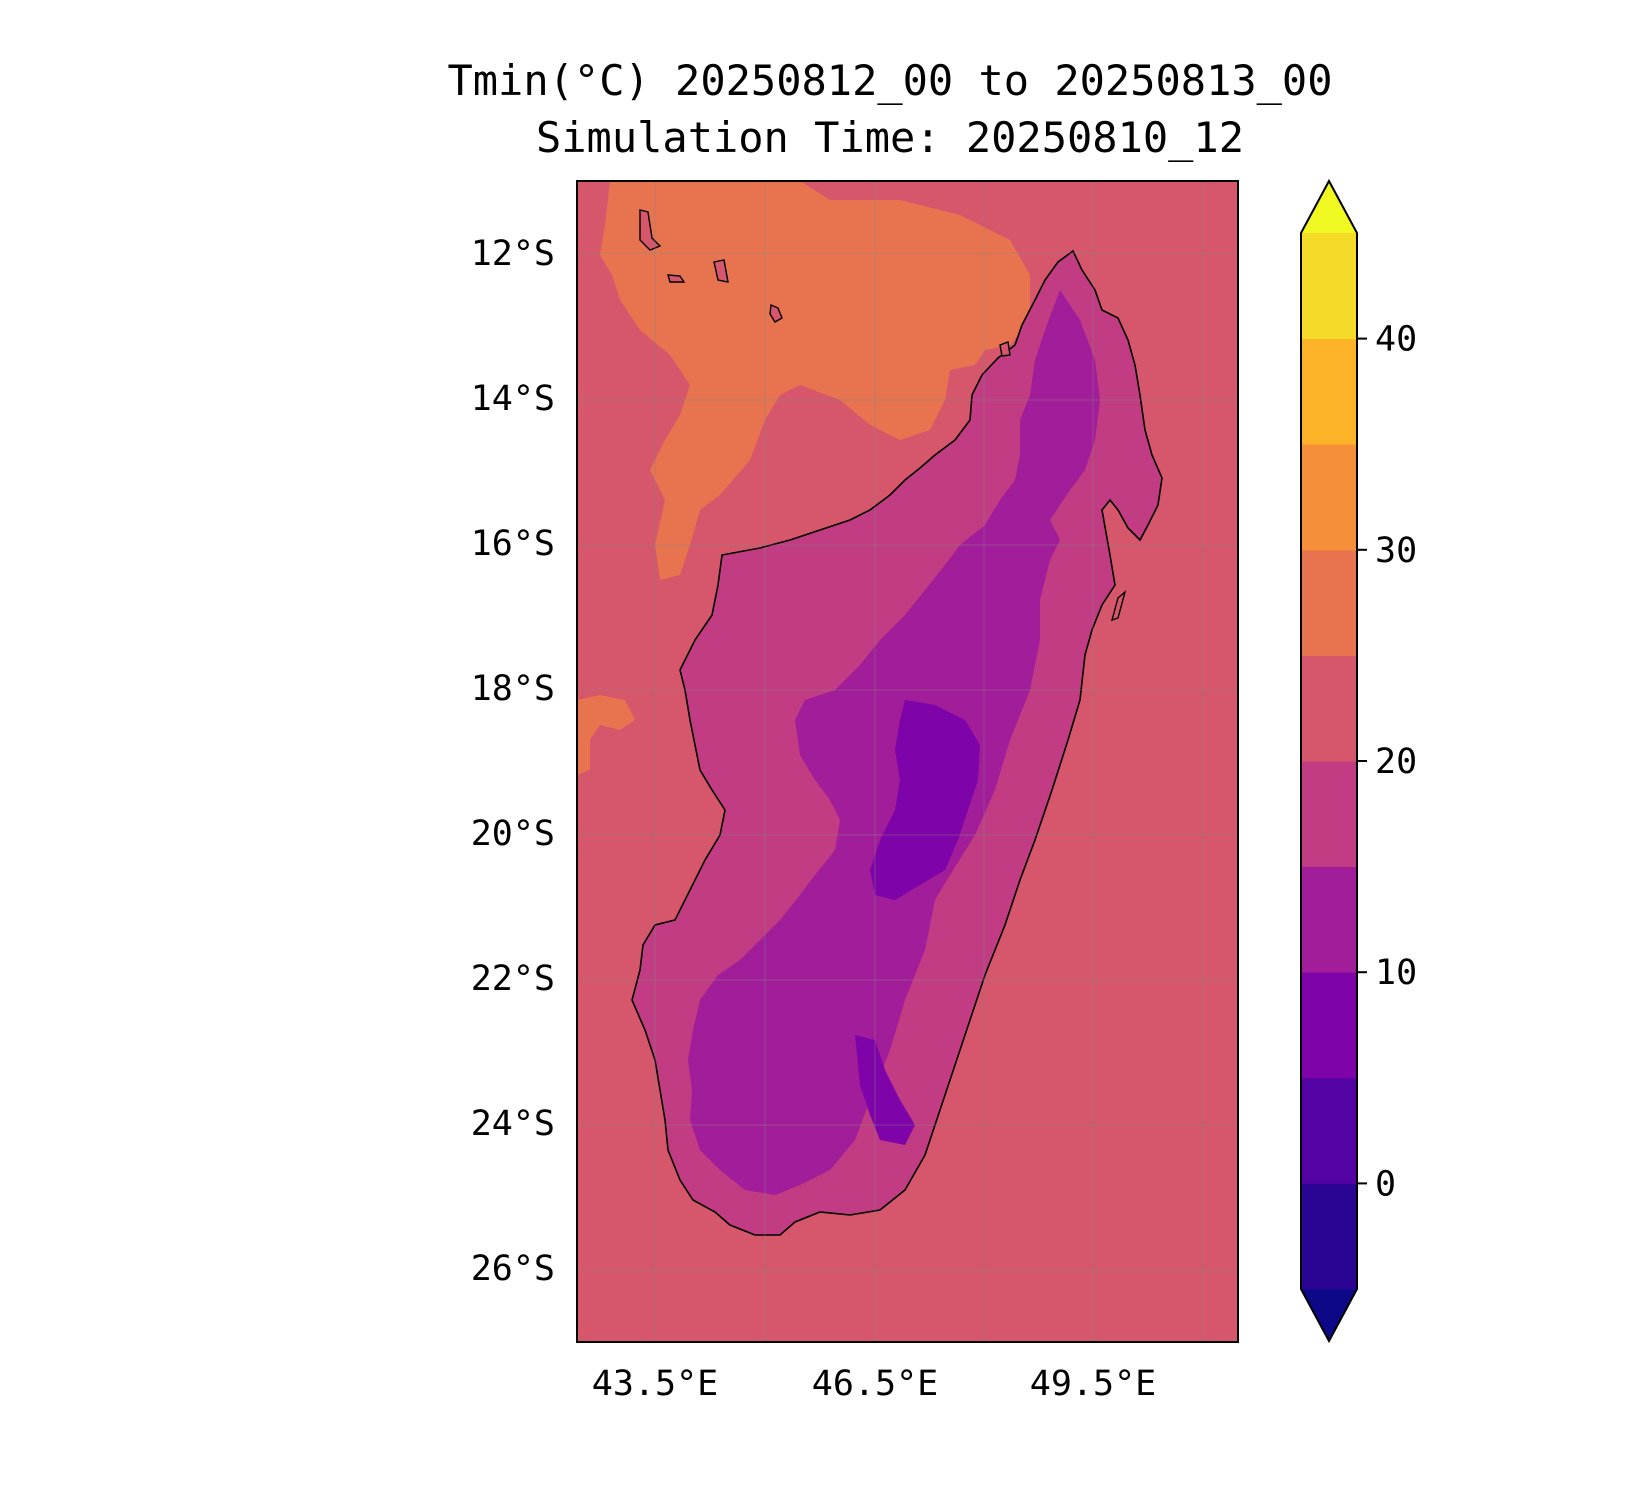  I want to click on lon-tick-labels: 43.5°E 46.5°E 49.5°E, so click(874, 1384).